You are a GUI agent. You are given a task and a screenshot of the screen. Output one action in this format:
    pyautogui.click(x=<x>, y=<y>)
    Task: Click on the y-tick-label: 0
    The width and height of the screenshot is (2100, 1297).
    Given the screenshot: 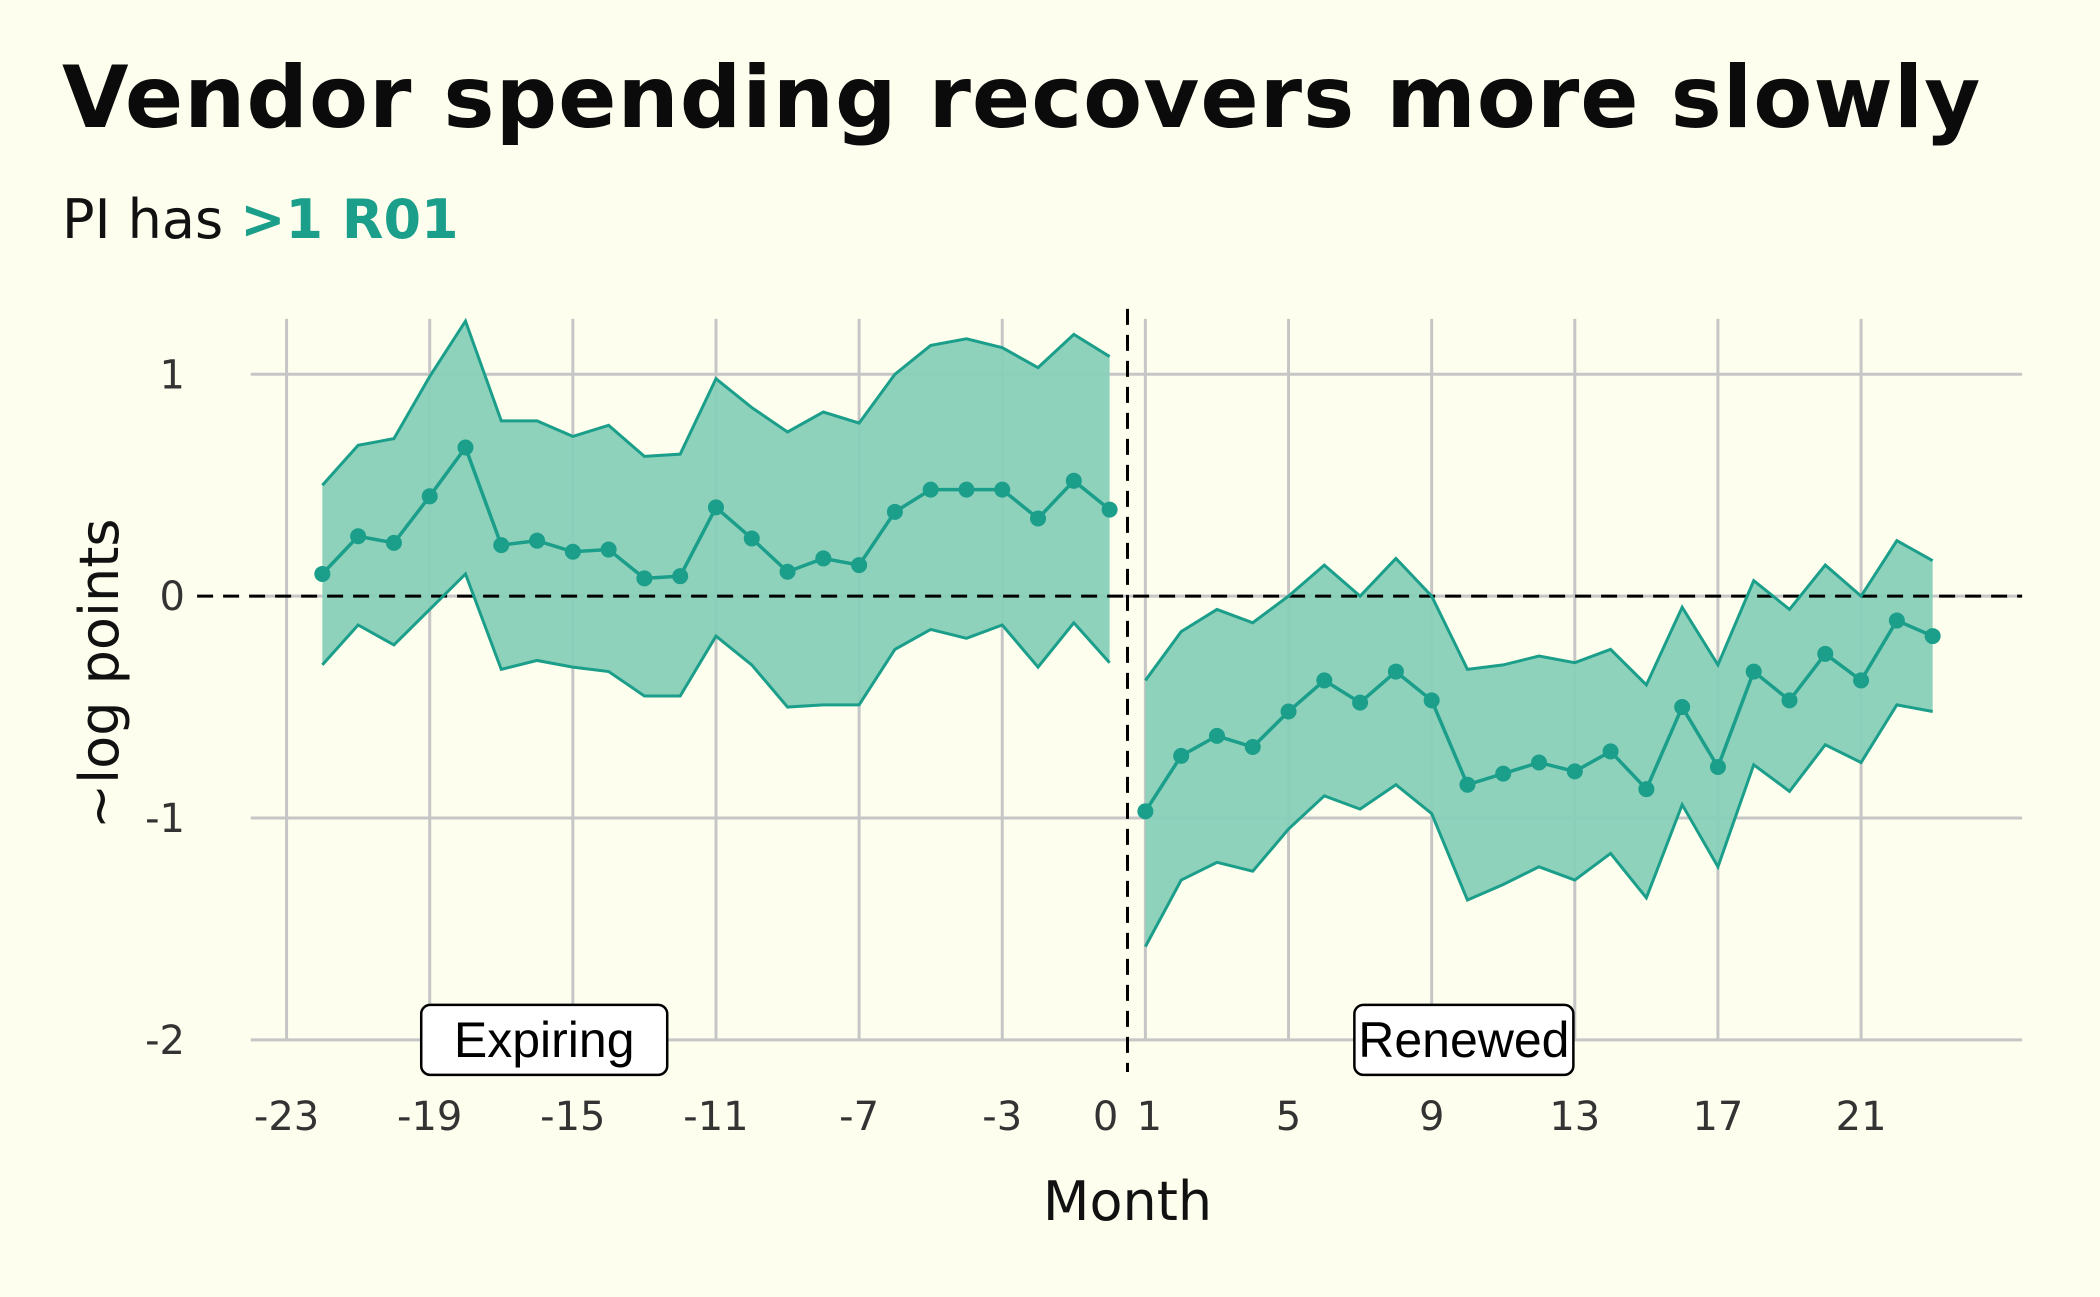 What is the action you would take?
    pyautogui.click(x=172, y=597)
    